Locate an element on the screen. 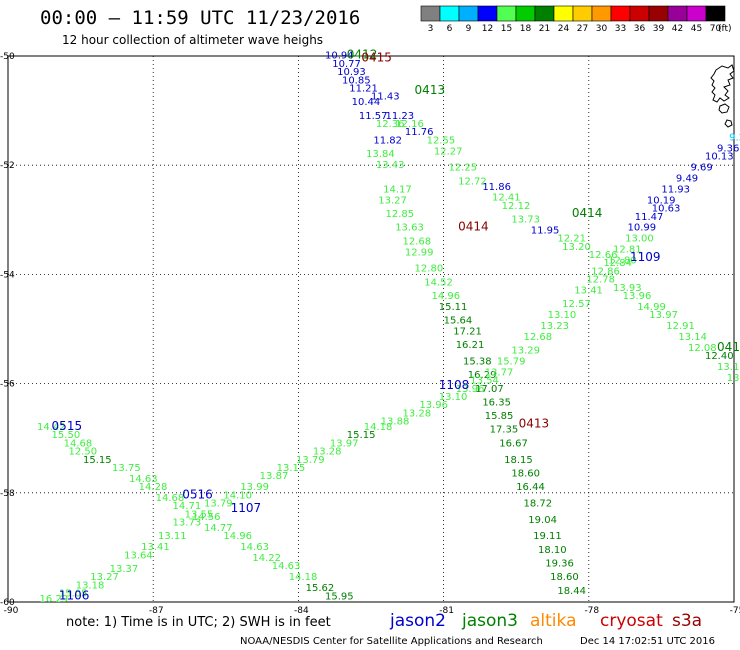 This screenshot has width=740, height=650. wave-height-value: 13.55 is located at coordinates (199, 514).